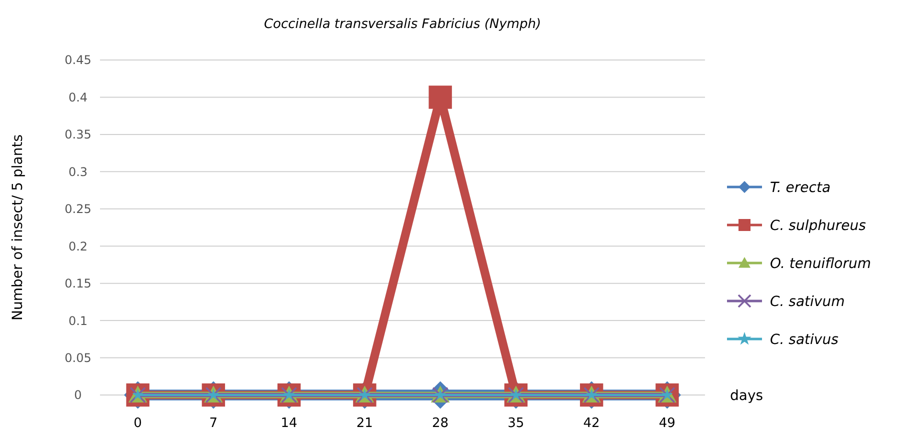 The image size is (906, 444). I want to click on x-tick-label: 42, so click(591, 423).